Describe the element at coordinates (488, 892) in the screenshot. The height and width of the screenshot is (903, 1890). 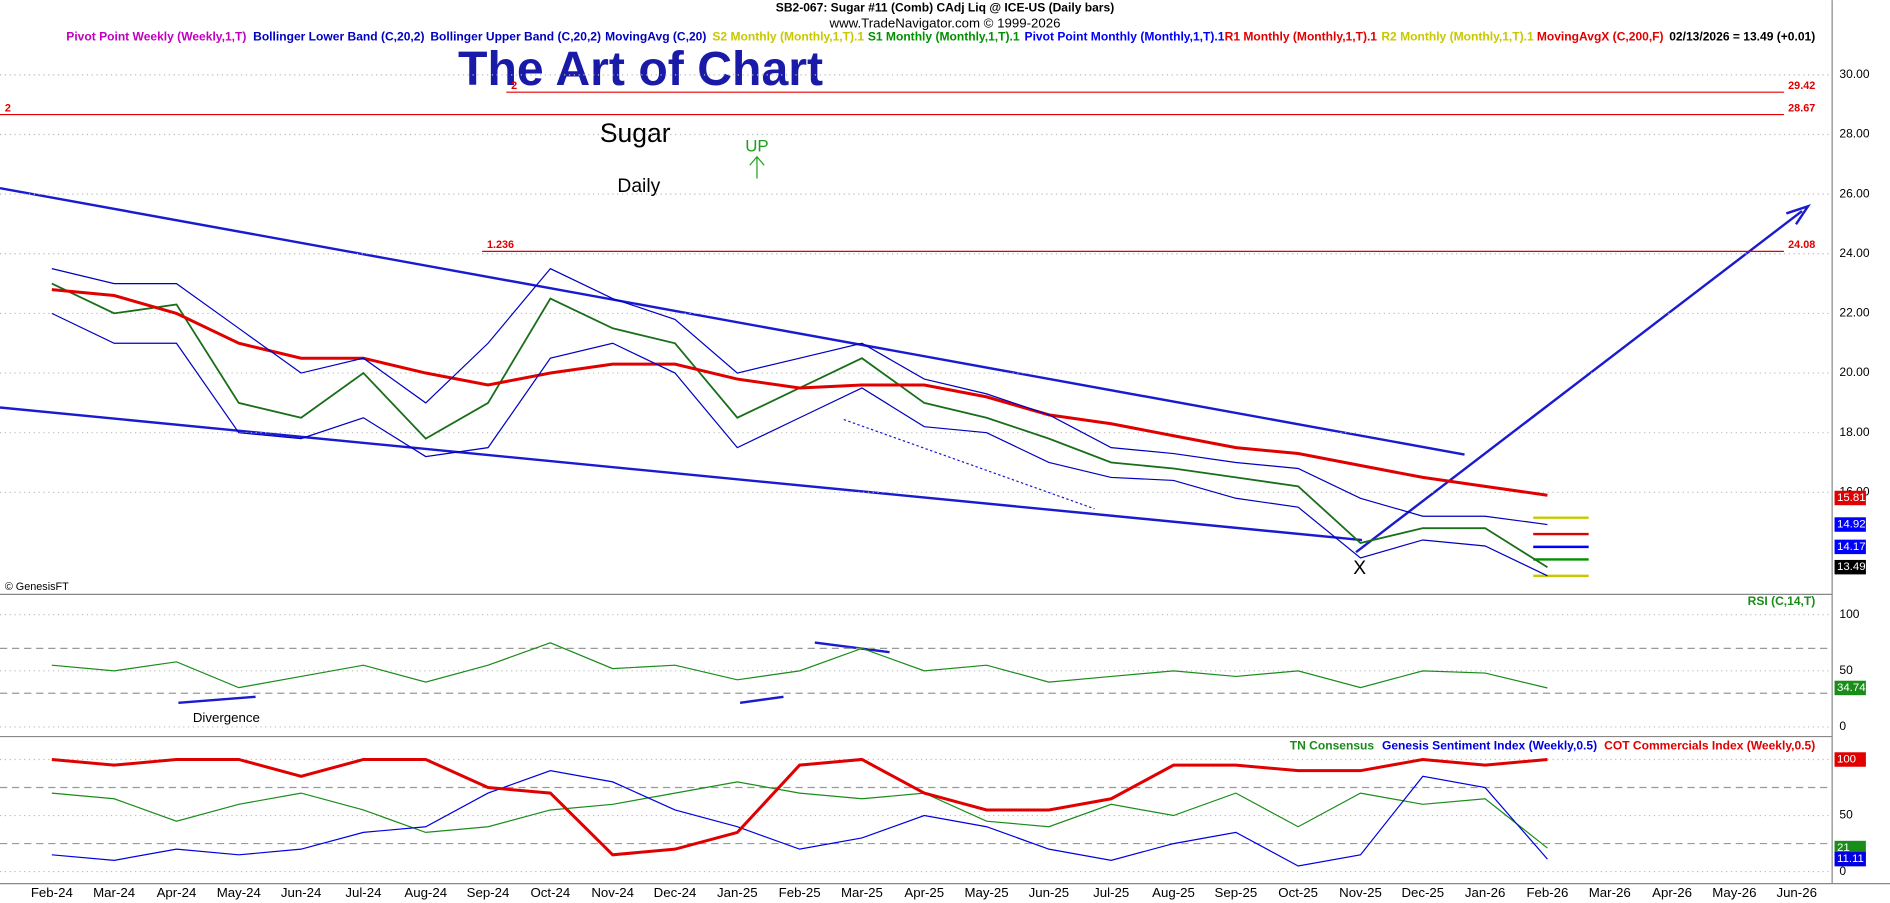
I see `x-tick-label: Sep-24` at that location.